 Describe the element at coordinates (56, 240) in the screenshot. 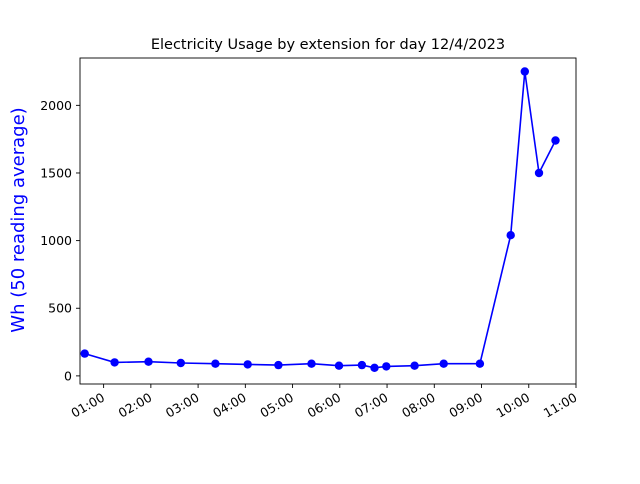

I see `y-tick-label: 1000` at that location.